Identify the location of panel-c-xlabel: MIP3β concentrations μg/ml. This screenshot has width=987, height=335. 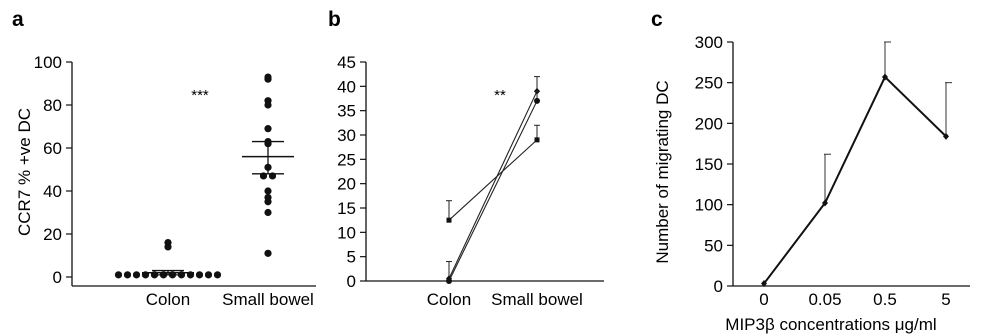
(830, 324).